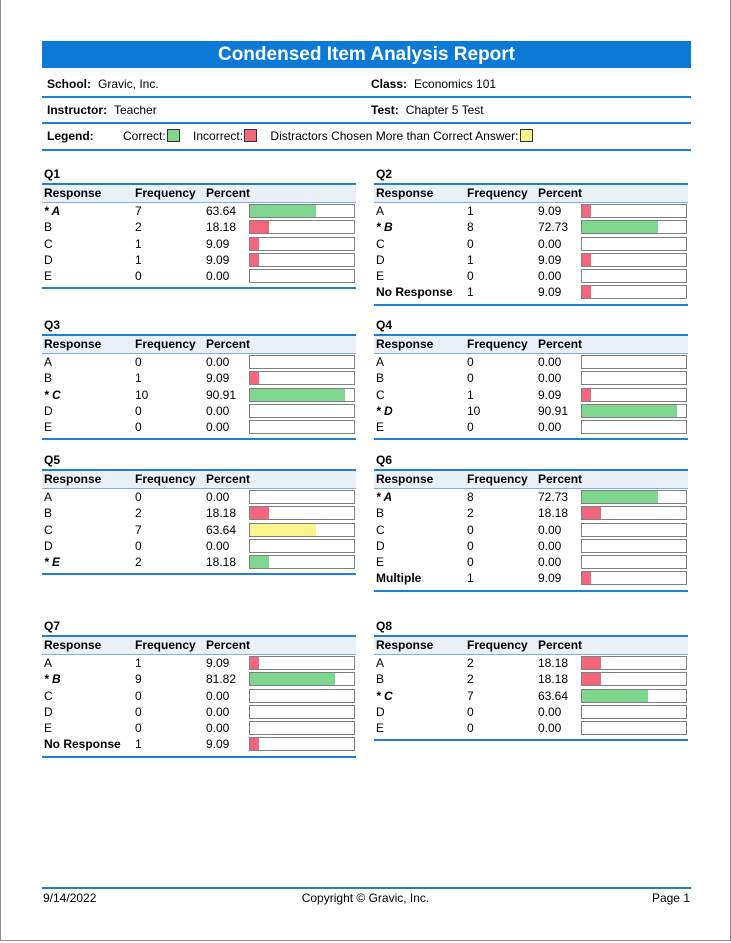 The height and width of the screenshot is (943, 731). I want to click on instructor-label: Instructor:, so click(77, 110).